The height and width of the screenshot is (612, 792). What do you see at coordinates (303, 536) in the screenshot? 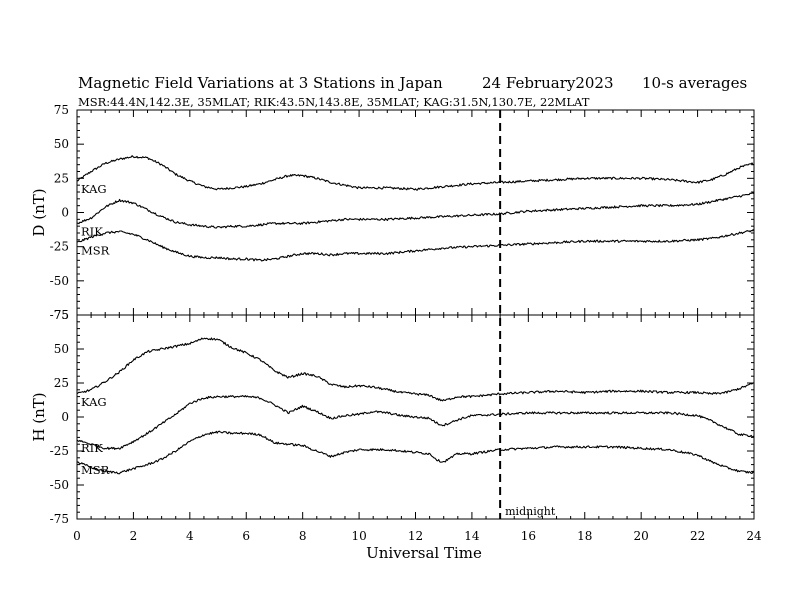
I see `x-tick-label: 8` at bounding box center [303, 536].